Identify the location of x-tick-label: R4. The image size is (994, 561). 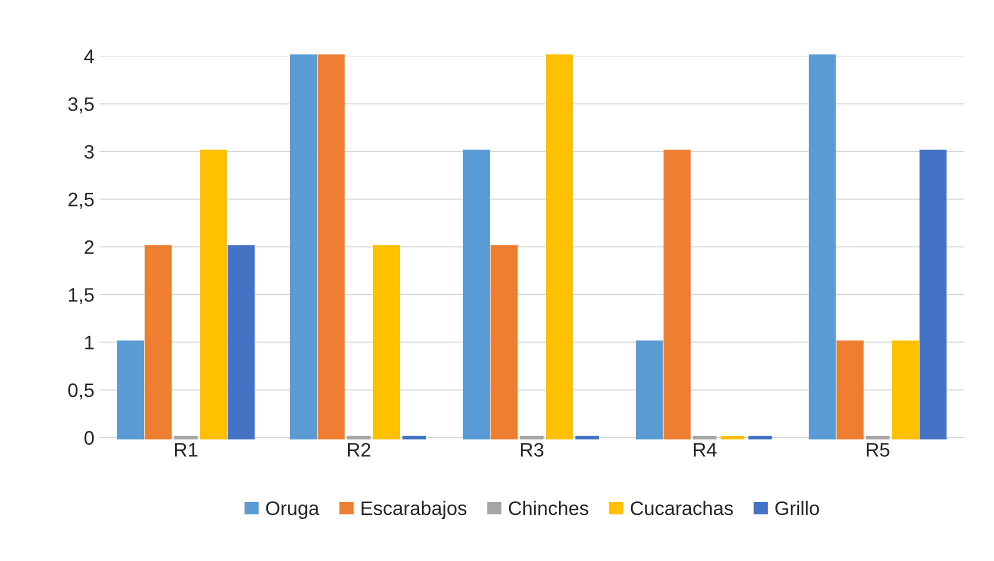
(705, 450).